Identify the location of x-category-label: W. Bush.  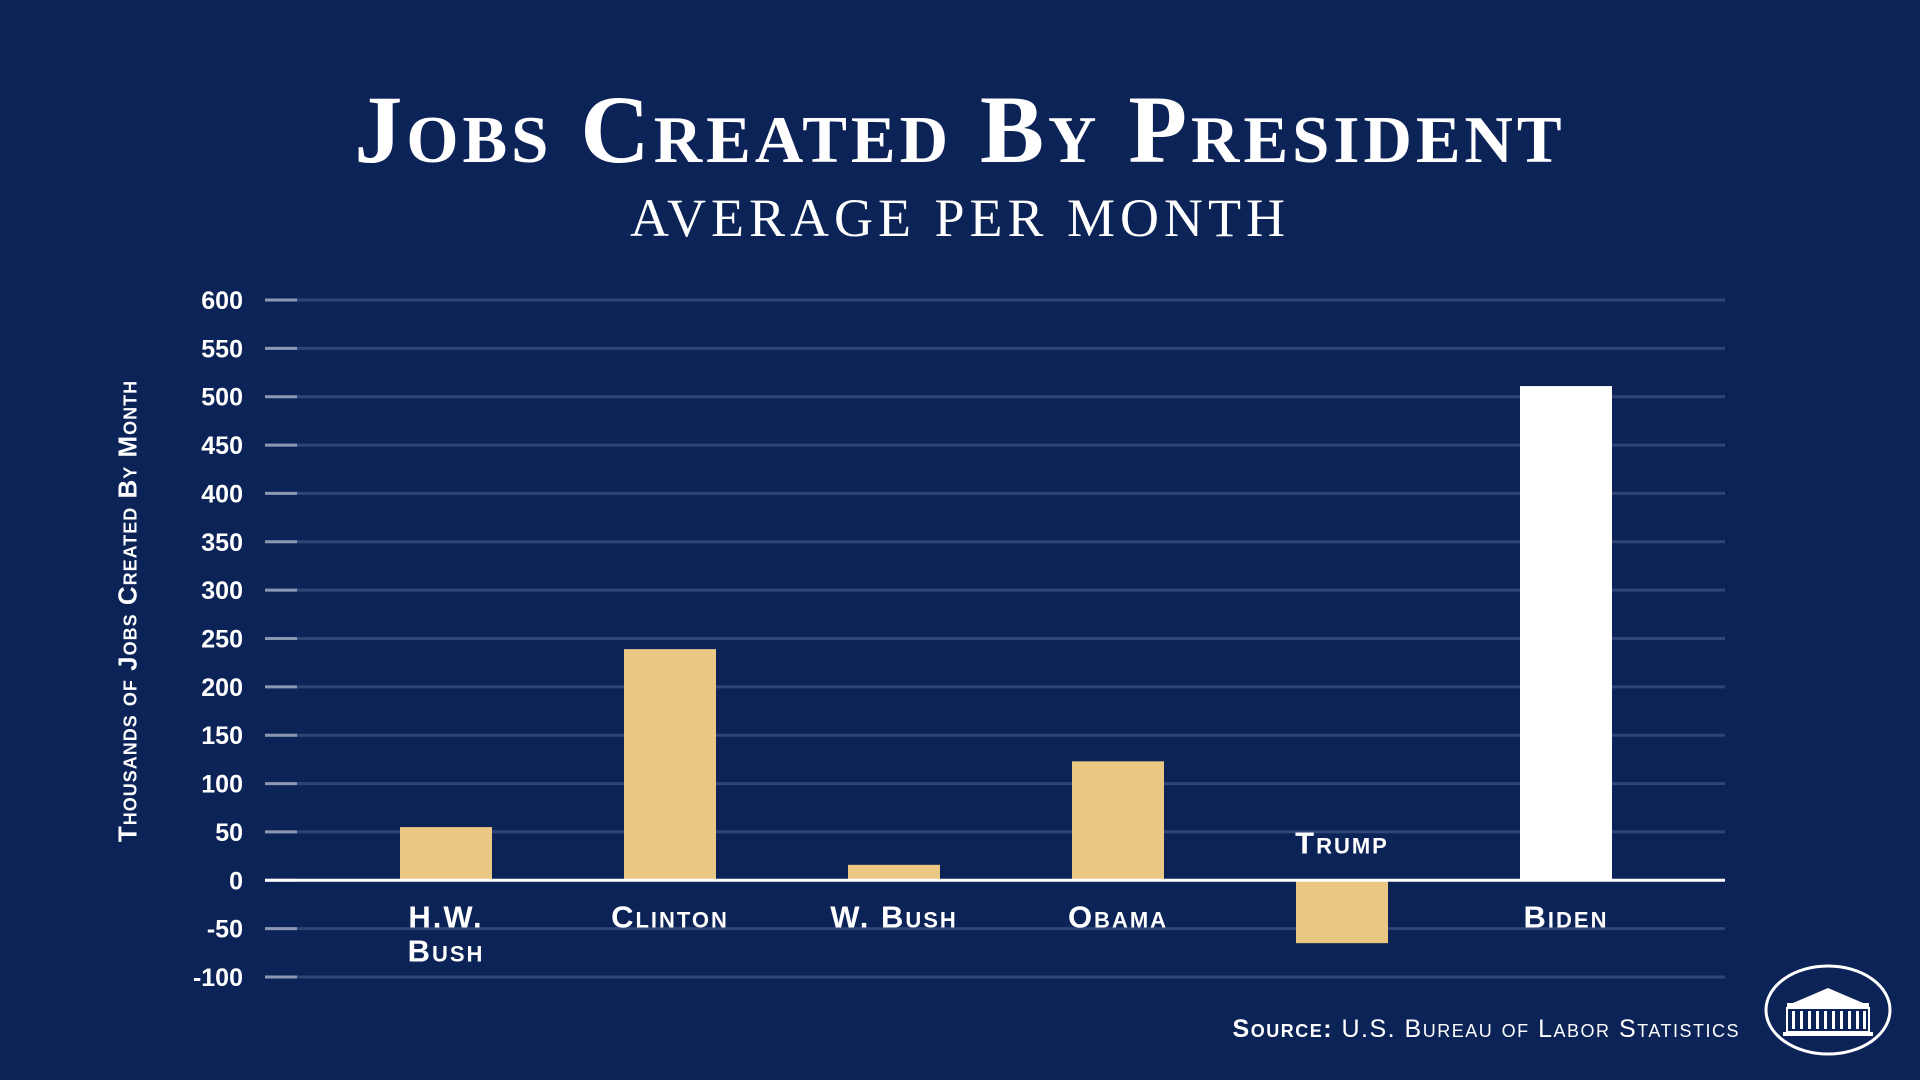
(894, 916).